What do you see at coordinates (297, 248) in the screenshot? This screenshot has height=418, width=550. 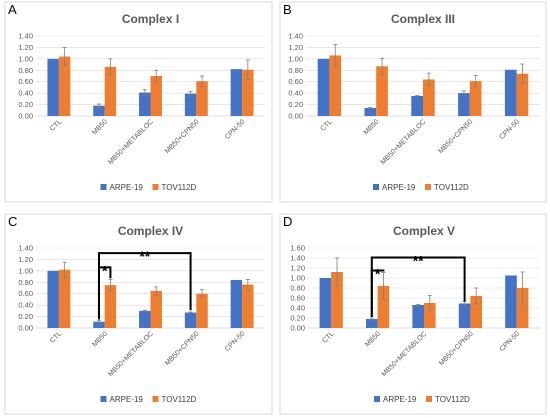 I see `y-tick-label: 1.60` at bounding box center [297, 248].